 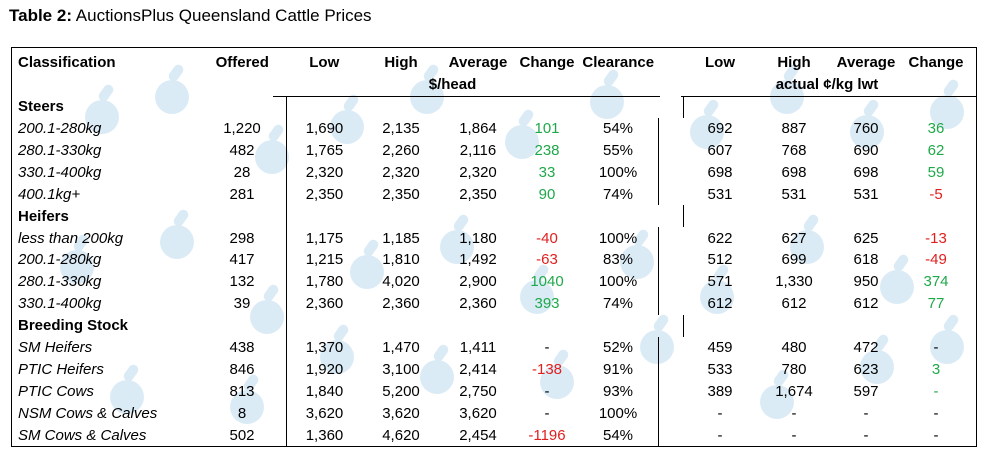 I want to click on cell-classification: PTIC Cows, so click(x=56, y=391).